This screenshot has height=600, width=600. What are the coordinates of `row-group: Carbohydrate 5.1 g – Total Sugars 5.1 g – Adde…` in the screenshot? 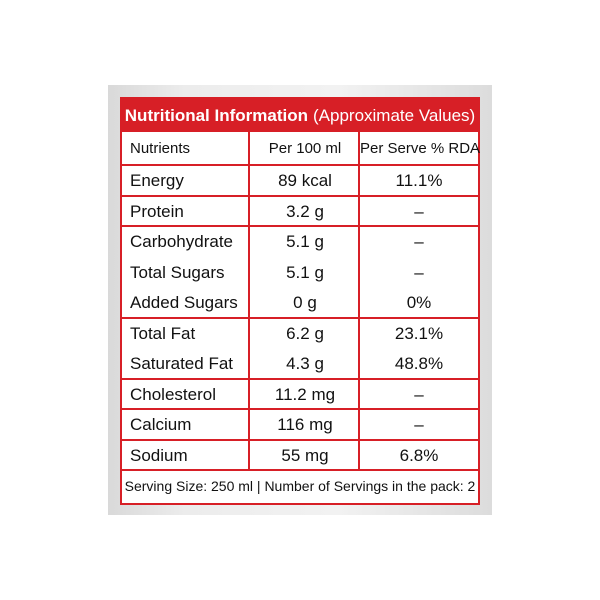 It's located at (300, 273).